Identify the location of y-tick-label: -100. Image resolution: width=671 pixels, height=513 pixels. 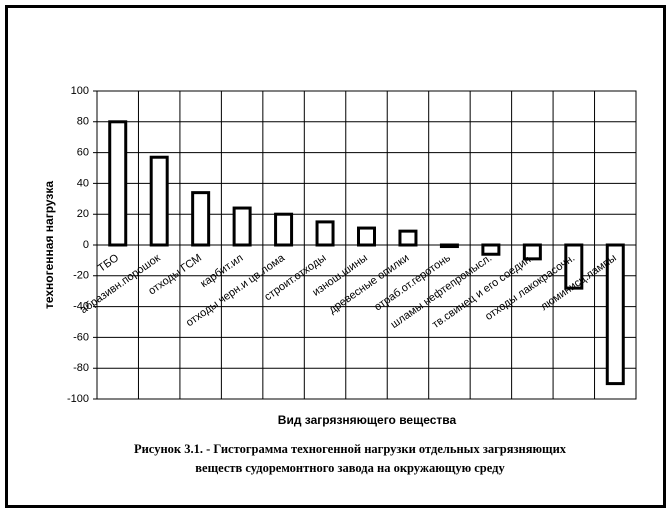
(78, 399).